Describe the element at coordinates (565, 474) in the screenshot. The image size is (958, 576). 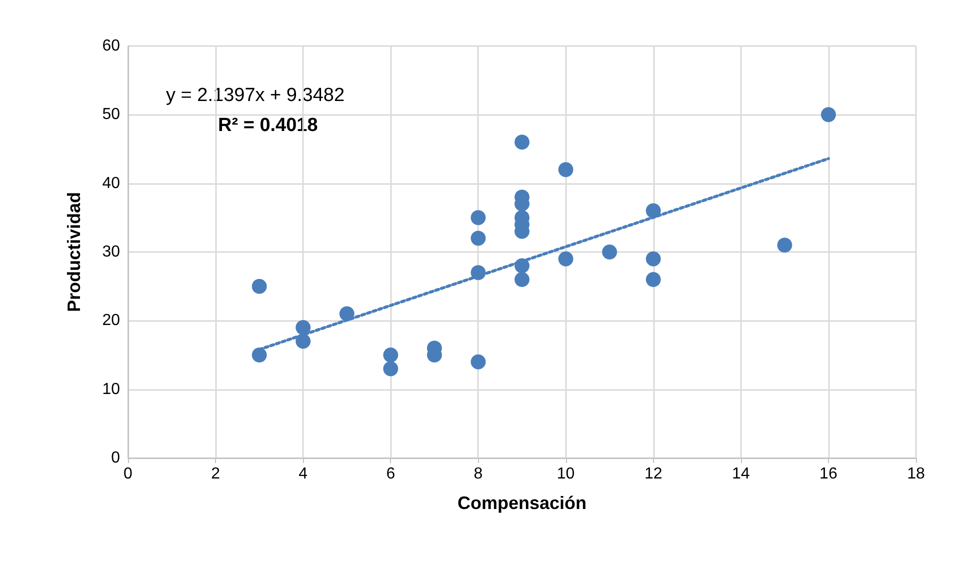
I see `x-tick-label: 10` at that location.